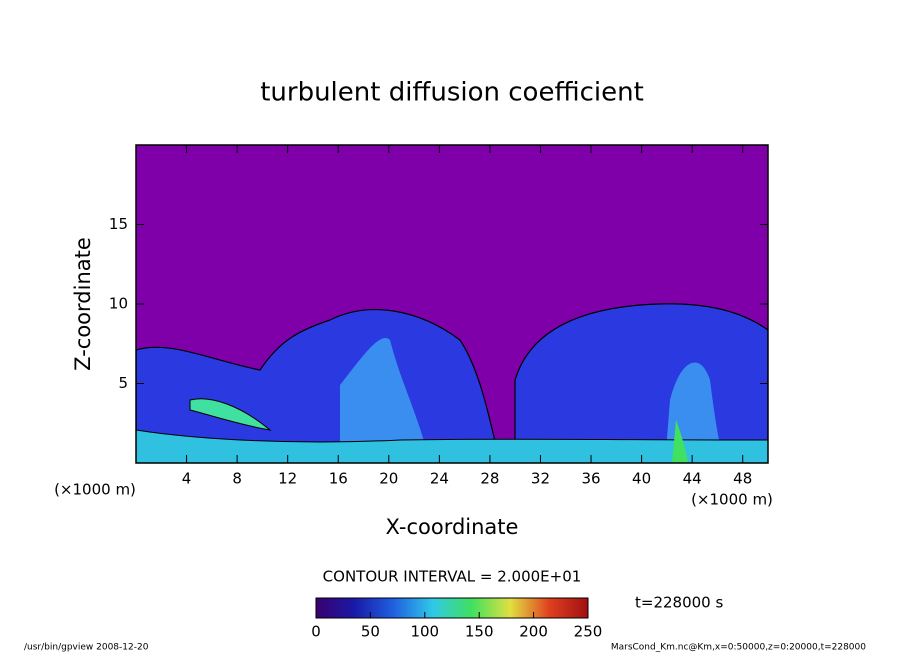 Image resolution: width=904 pixels, height=654 pixels. What do you see at coordinates (679, 603) in the screenshot?
I see `time-label: t=228000 s` at bounding box center [679, 603].